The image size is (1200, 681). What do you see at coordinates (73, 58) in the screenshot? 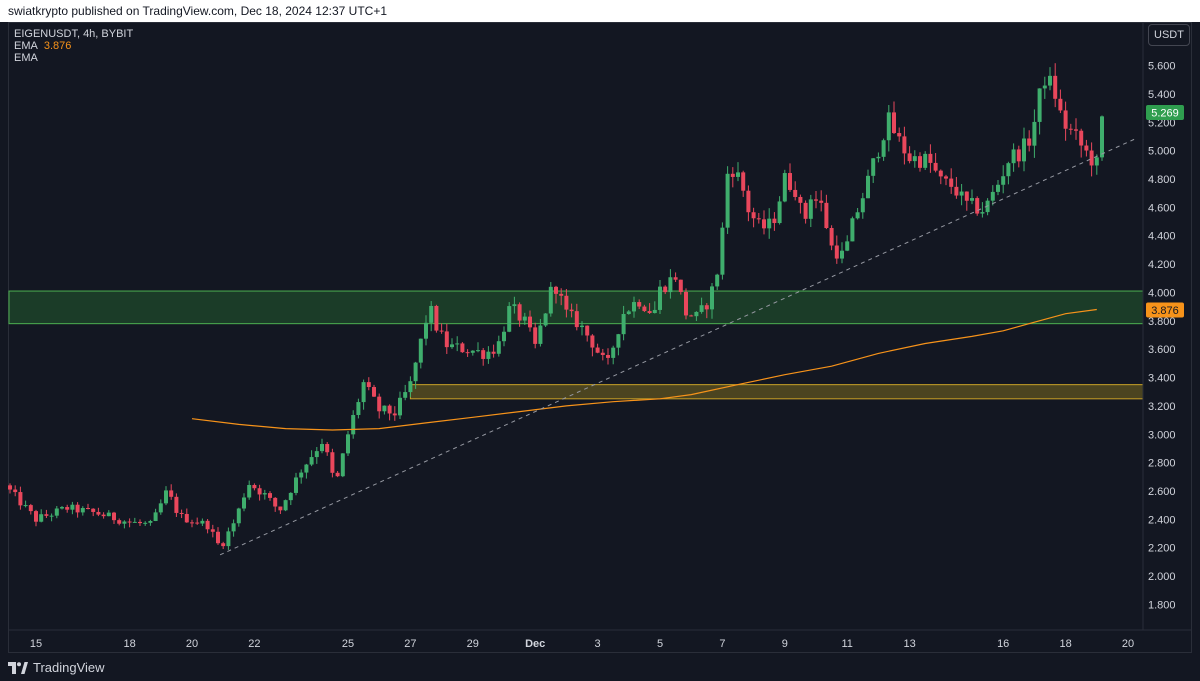
I see `ema-legend-2: EMA` at bounding box center [73, 58].